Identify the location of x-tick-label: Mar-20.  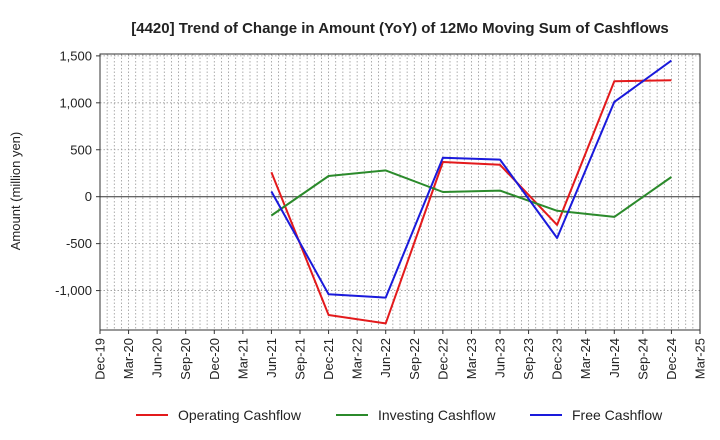
(128, 358).